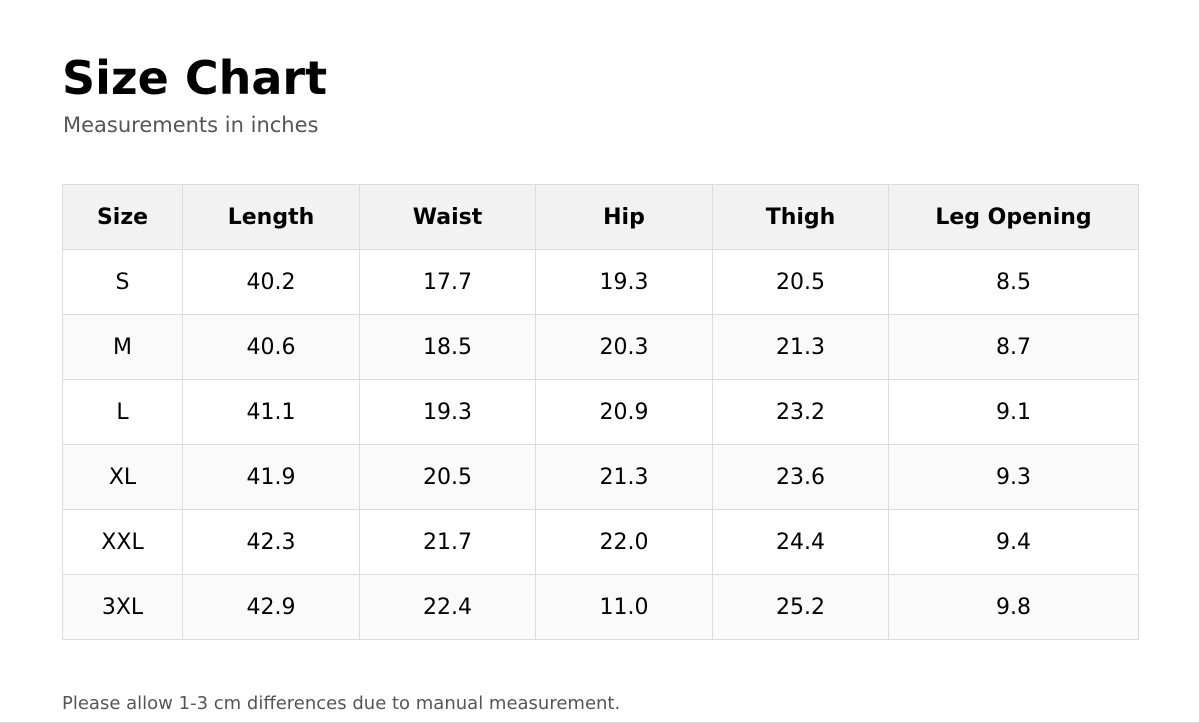 This screenshot has width=1200, height=723. What do you see at coordinates (271, 282) in the screenshot?
I see `cell-length: 40.2` at bounding box center [271, 282].